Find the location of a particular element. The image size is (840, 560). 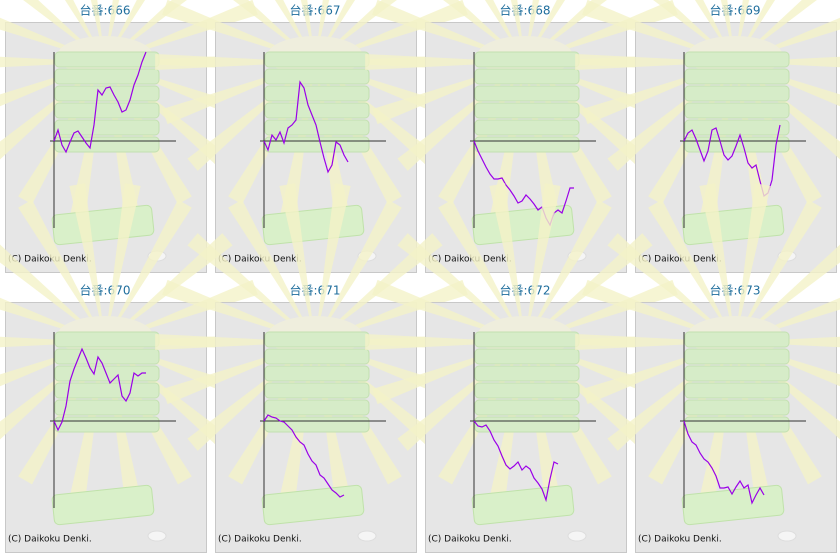

panel-title: 台番:672 is located at coordinates (525, 290).